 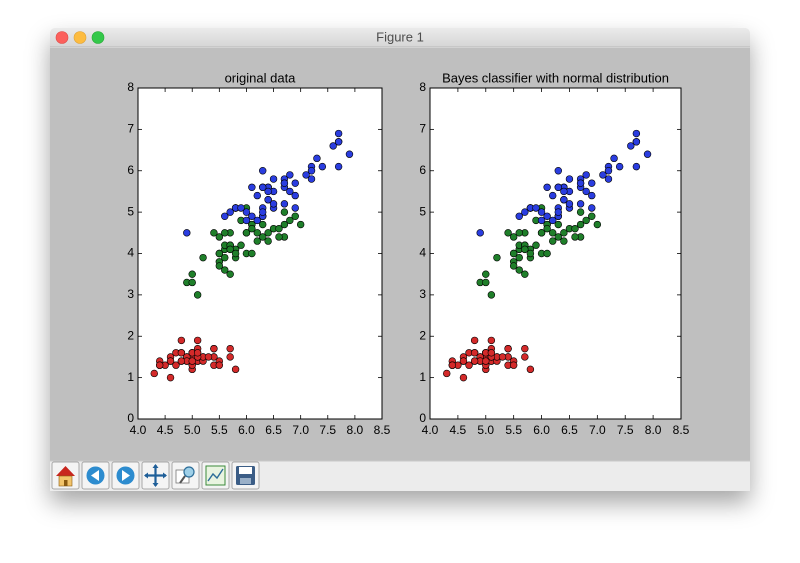 What do you see at coordinates (155, 475) in the screenshot?
I see `pan-button` at bounding box center [155, 475].